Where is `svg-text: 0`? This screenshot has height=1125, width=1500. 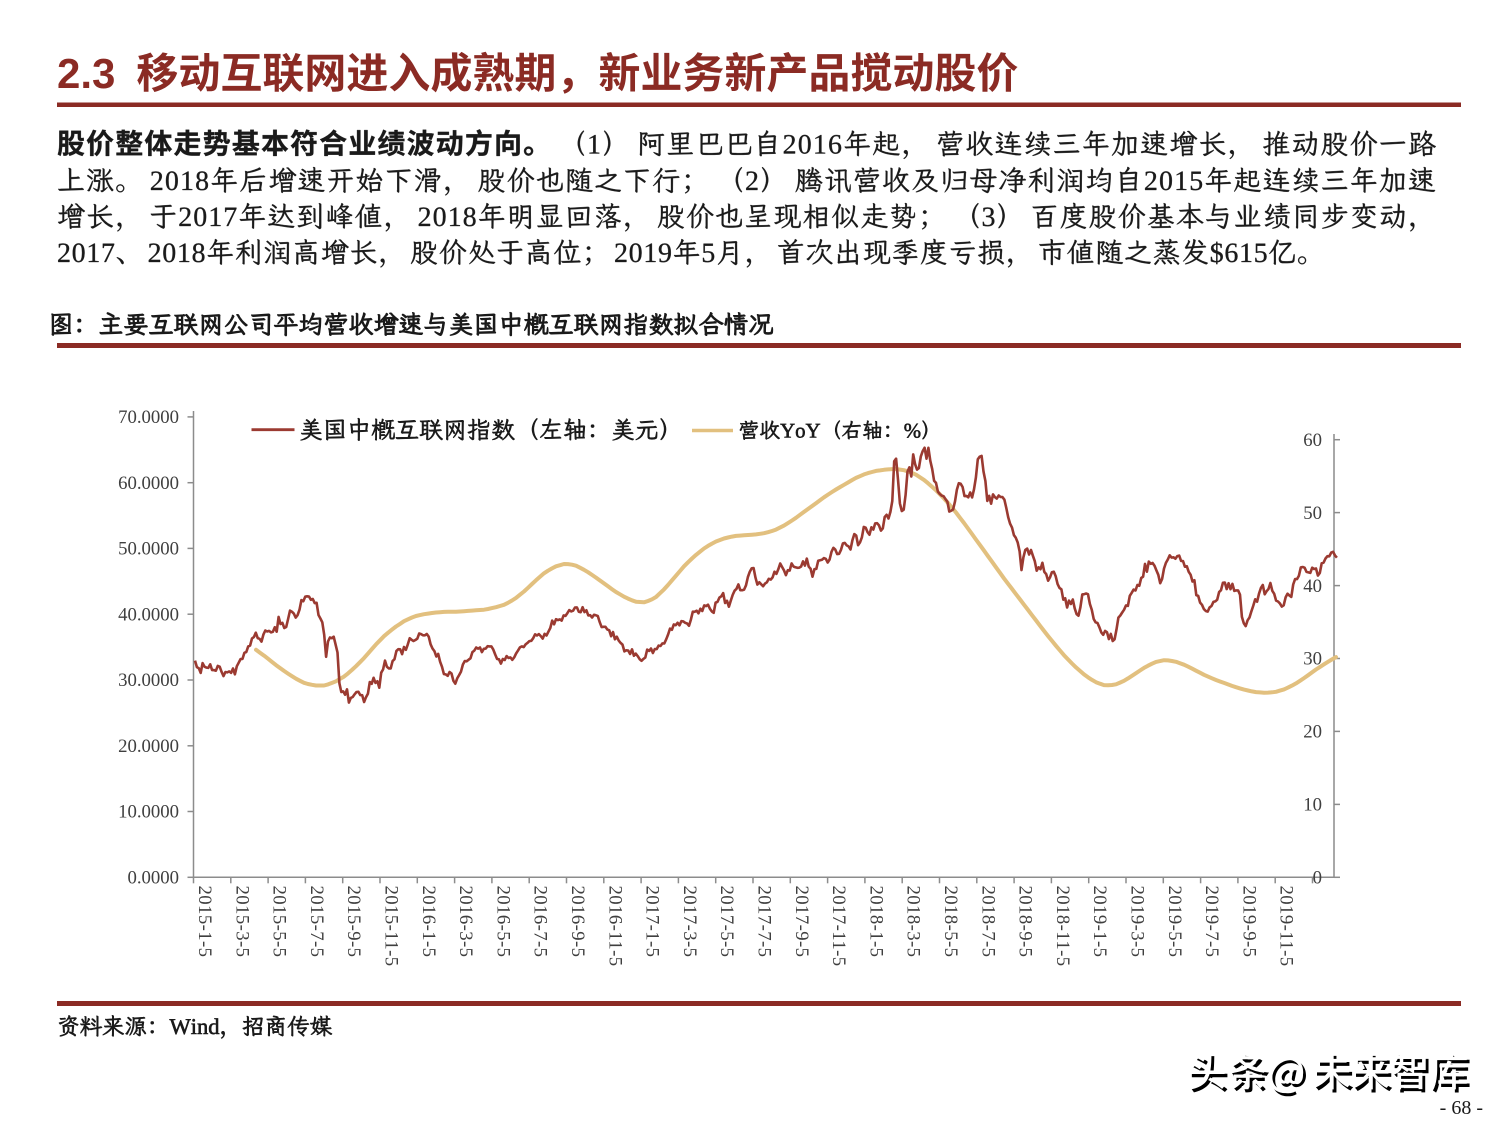
svg-text: 0 is located at coordinates (1317, 878).